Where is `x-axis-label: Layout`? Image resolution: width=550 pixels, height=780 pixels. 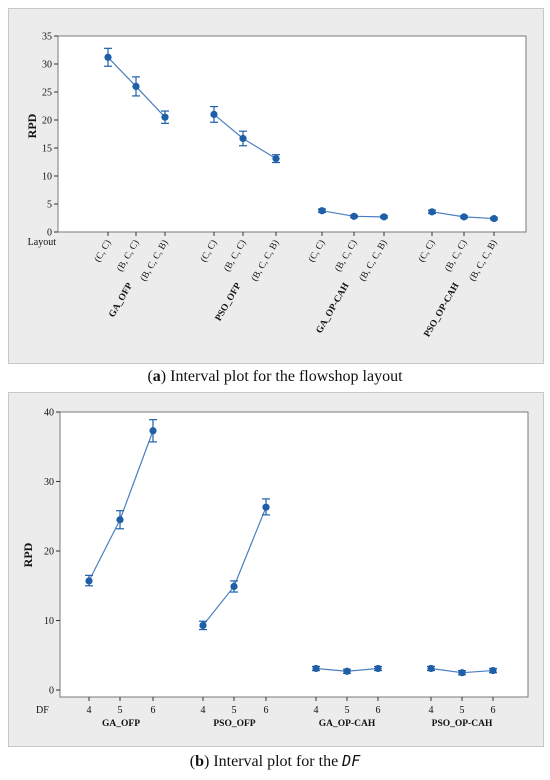 x-axis-label: Layout is located at coordinates (42, 242).